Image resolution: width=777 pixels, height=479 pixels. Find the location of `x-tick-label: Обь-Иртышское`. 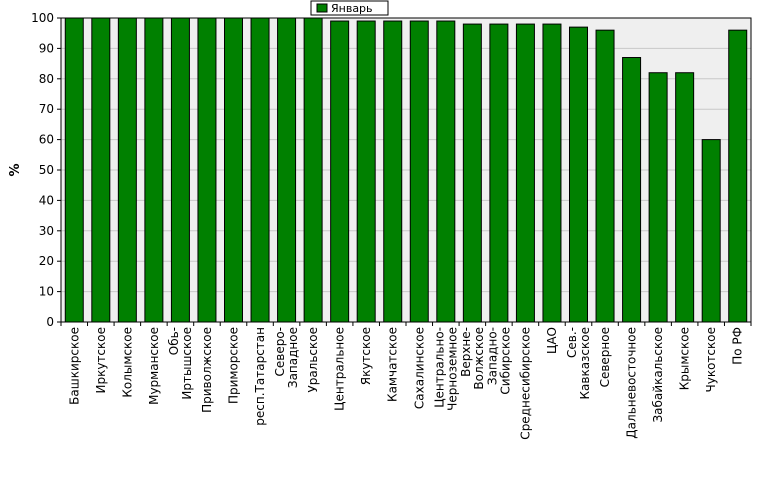

x-tick-label: Обь-Иртышское is located at coordinates (180, 363).